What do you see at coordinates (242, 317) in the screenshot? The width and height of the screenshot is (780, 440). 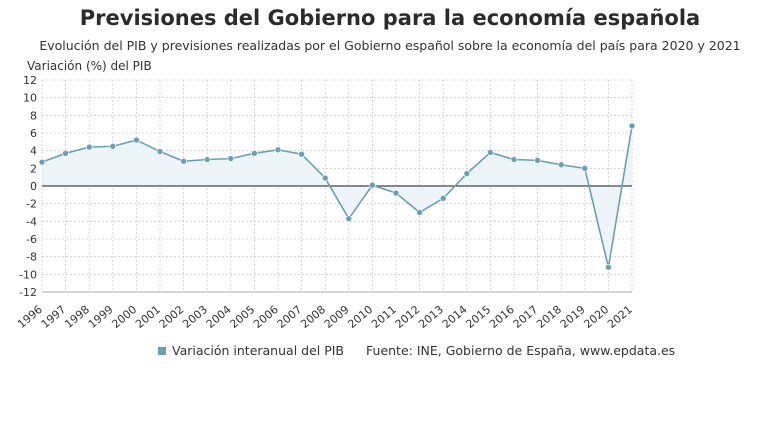 I see `x-tick-label: 2005` at bounding box center [242, 317].